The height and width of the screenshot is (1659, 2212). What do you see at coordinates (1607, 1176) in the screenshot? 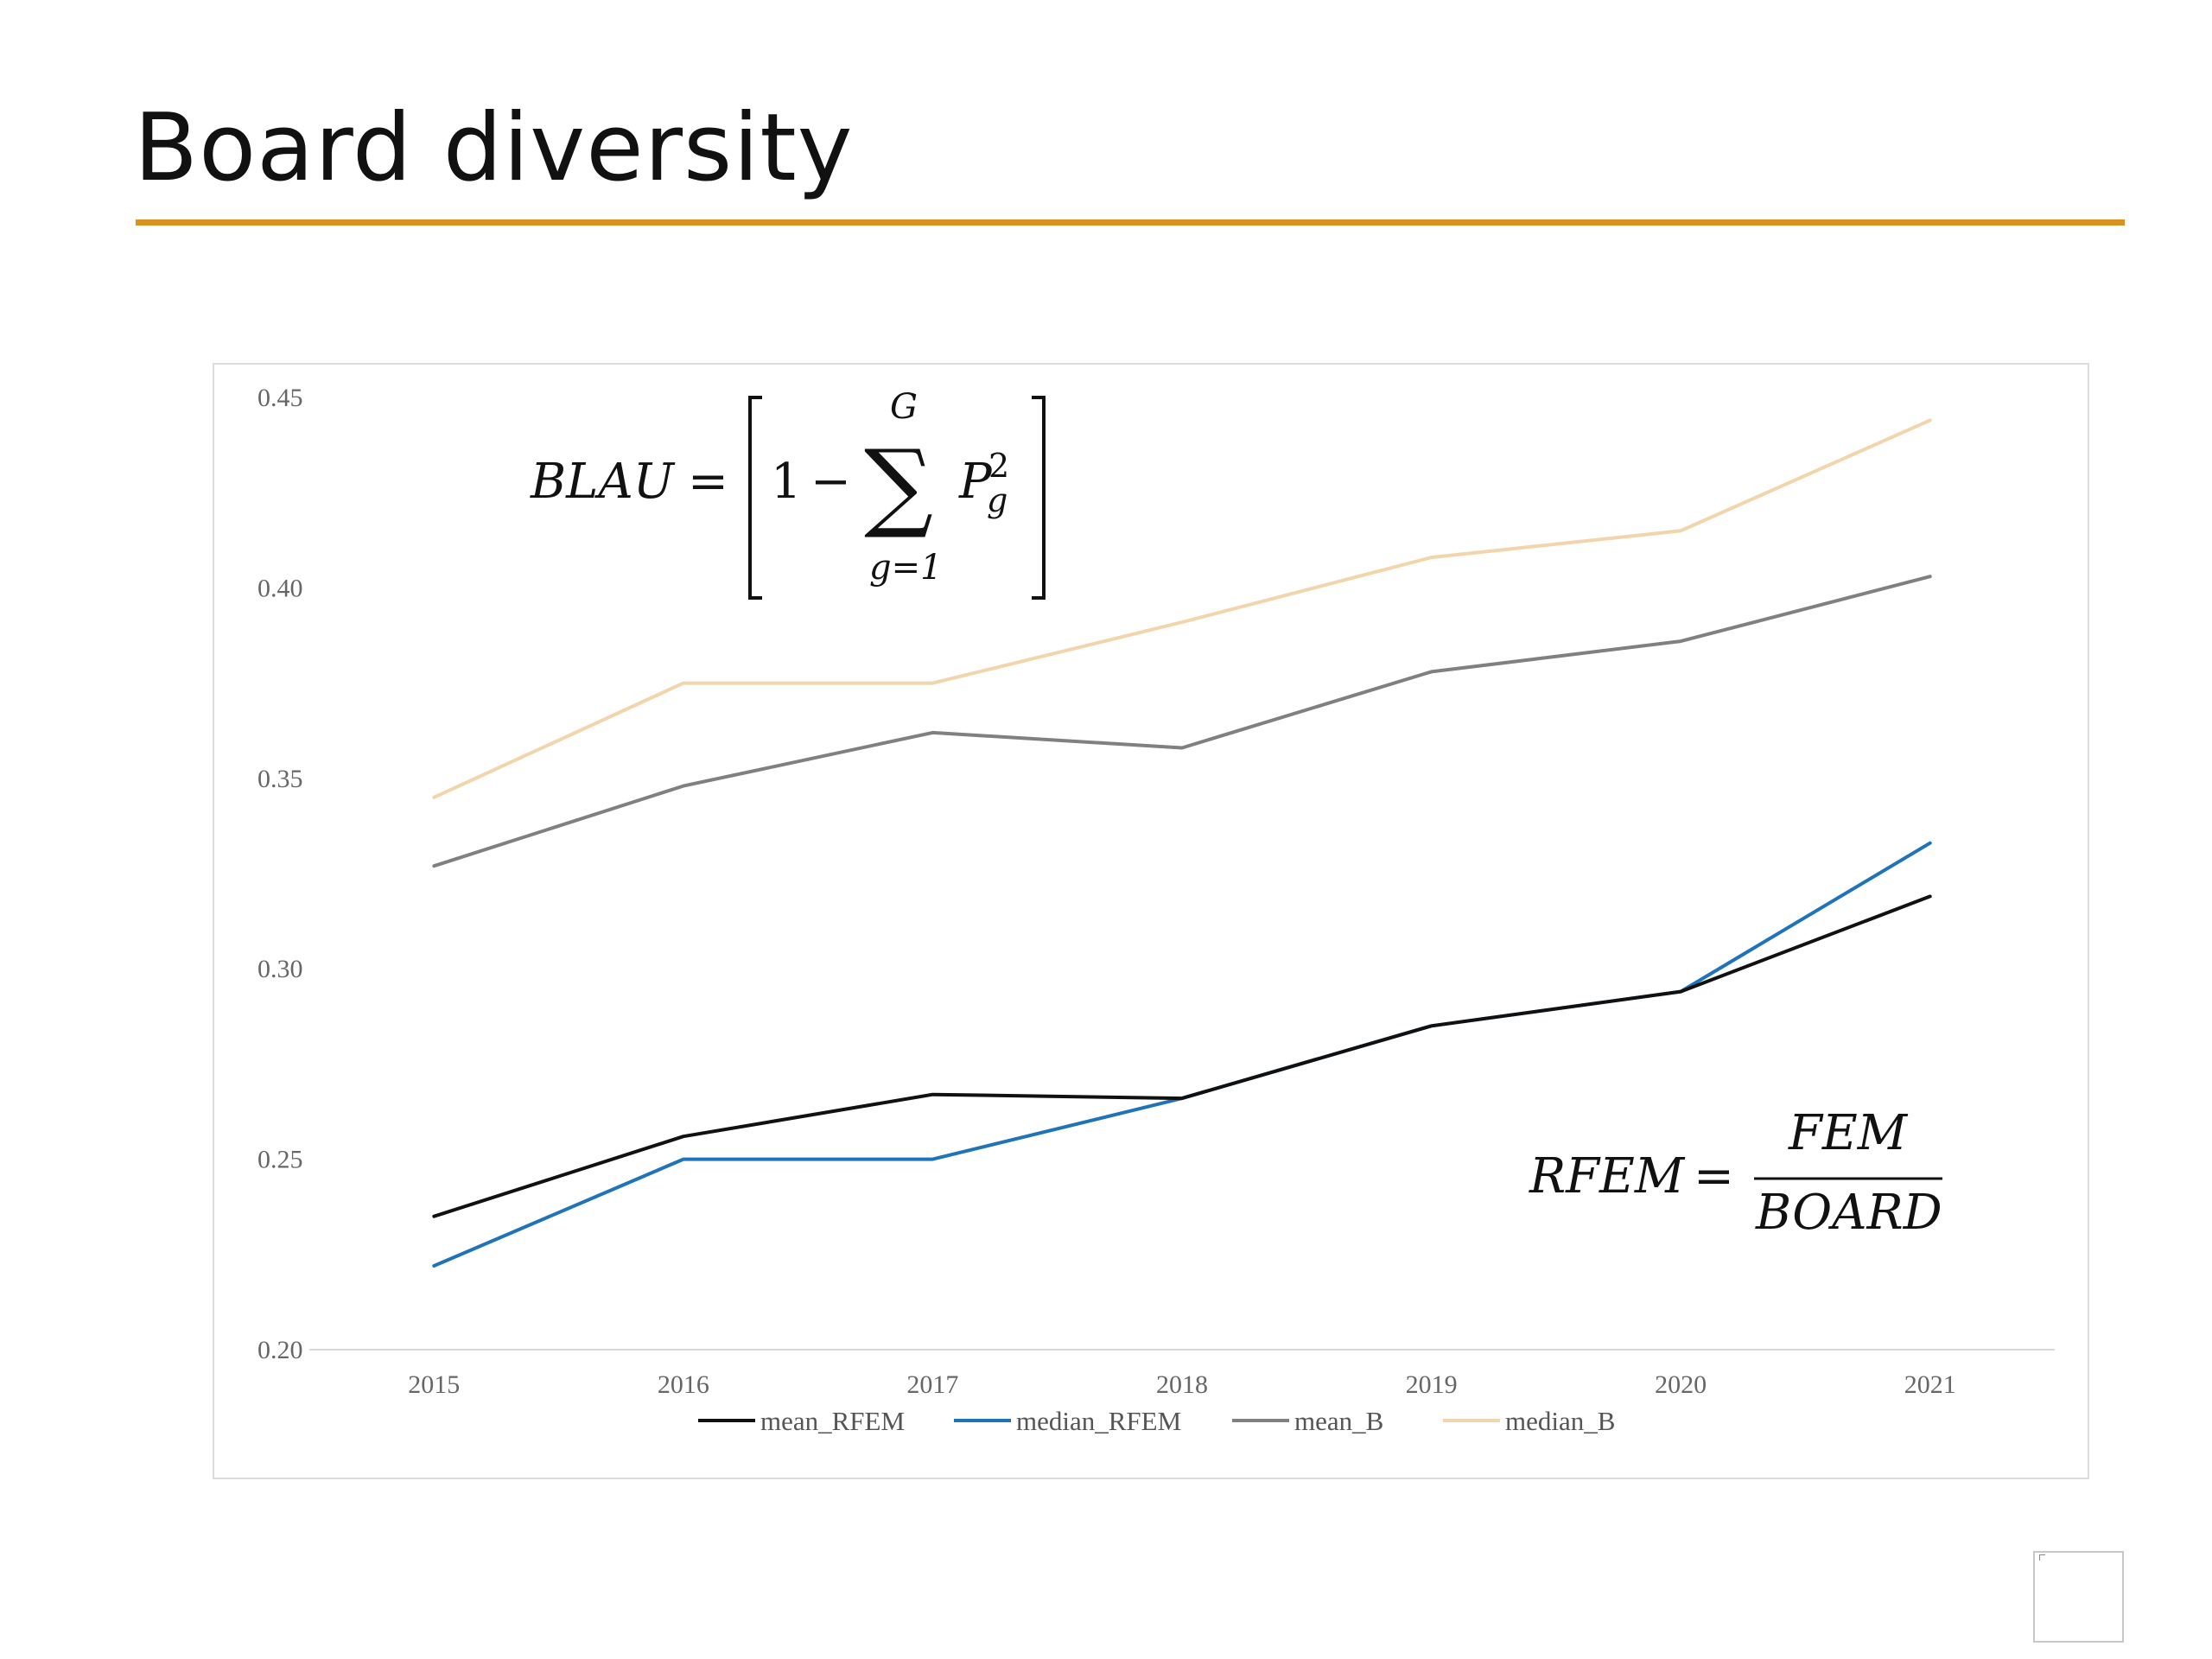
I see `rfem-lhs: RFEM` at bounding box center [1607, 1176].